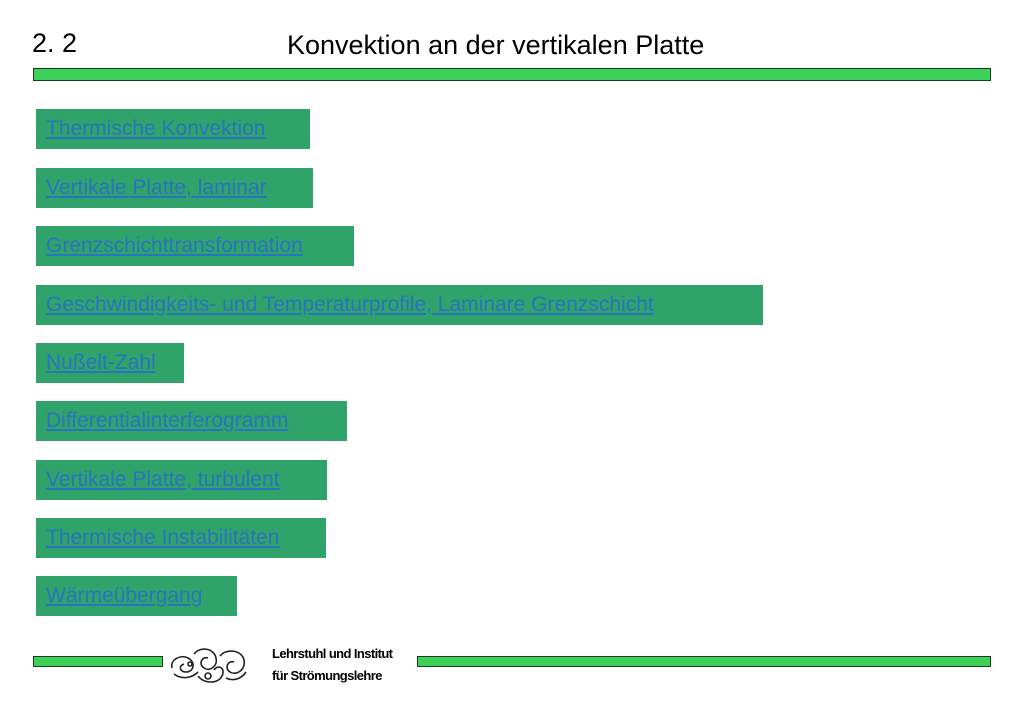 This screenshot has height=724, width=1024. I want to click on link-waermeuebergang: Wärmeübergang, so click(136, 596).